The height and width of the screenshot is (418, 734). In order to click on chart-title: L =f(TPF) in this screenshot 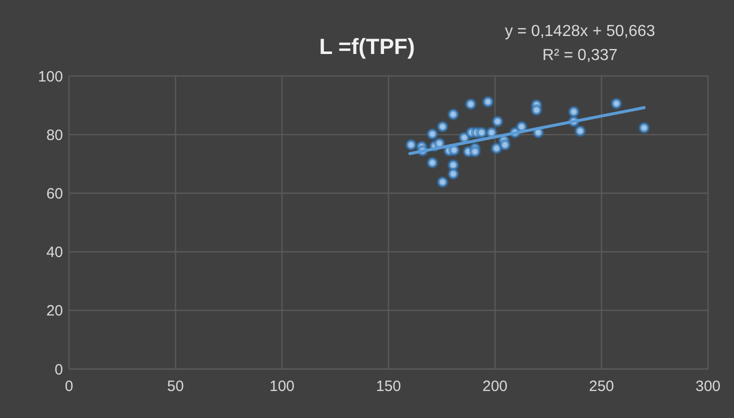, I will do `click(367, 46)`.